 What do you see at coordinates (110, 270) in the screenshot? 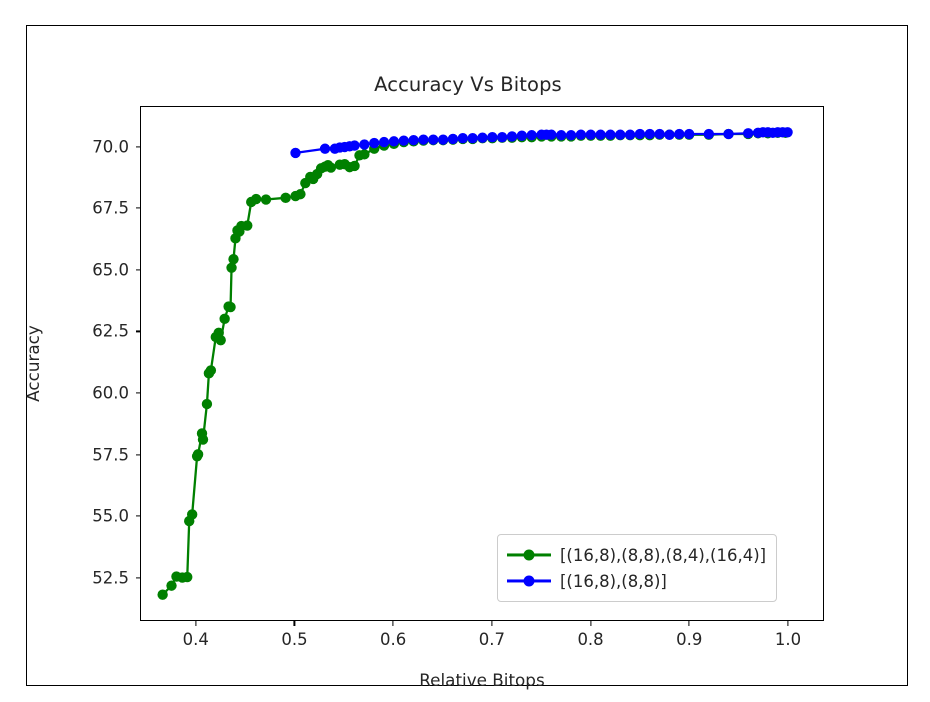
I see `y-tick-label: 65.0` at bounding box center [110, 270].